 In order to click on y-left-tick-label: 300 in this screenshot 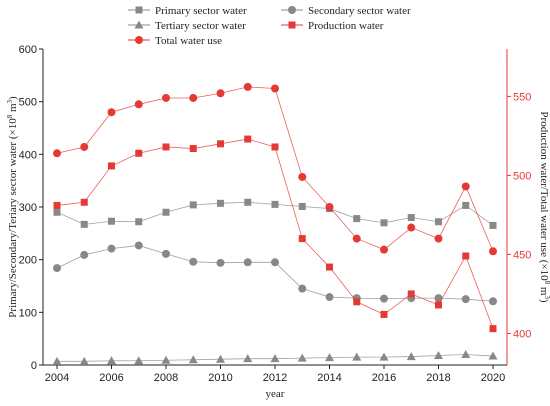, I will do `click(28, 208)`.